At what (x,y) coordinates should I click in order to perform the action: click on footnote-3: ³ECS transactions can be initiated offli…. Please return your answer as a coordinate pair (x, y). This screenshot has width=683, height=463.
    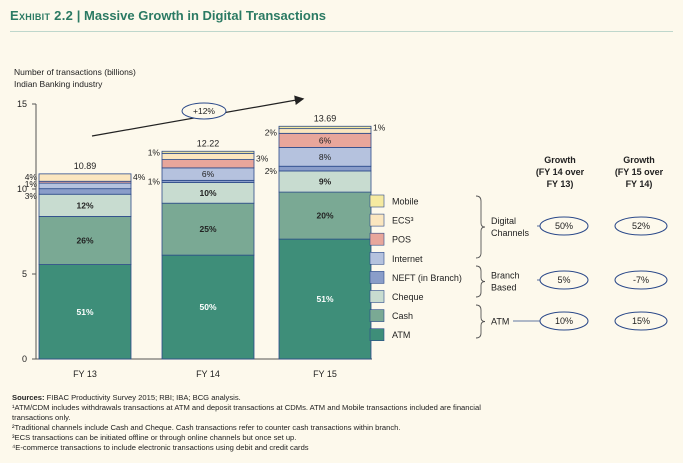
    Looking at the image, I should click on (154, 437).